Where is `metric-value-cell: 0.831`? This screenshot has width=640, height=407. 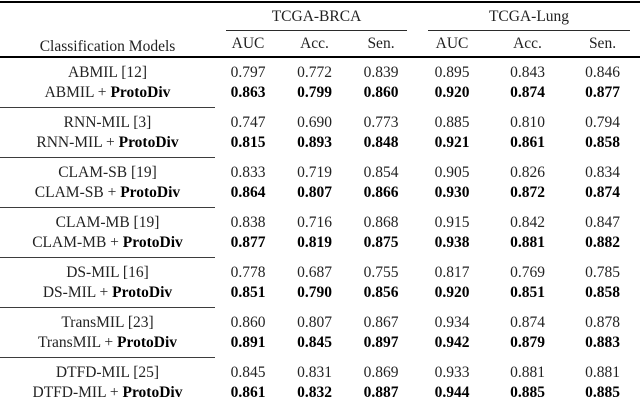 metric-value-cell: 0.831 is located at coordinates (314, 372).